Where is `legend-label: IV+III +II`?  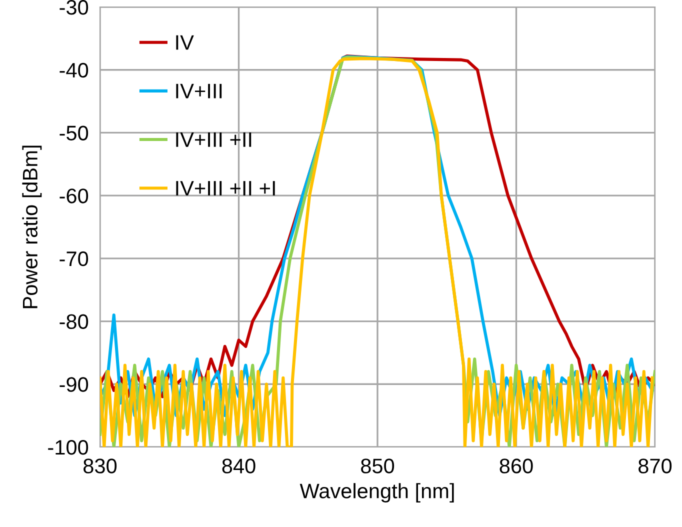
legend-label: IV+III +II is located at coordinates (214, 139).